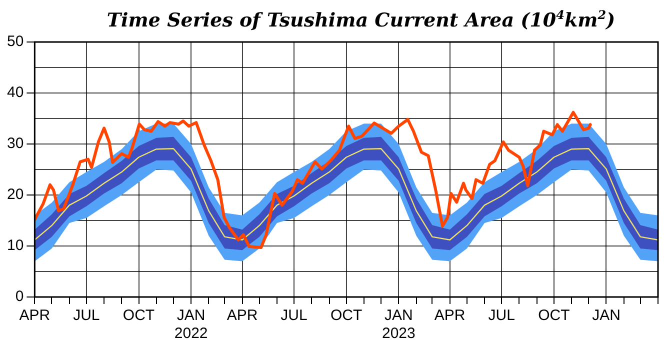 The height and width of the screenshot is (346, 672). I want to click on y-tick-label: 0, so click(19, 297).